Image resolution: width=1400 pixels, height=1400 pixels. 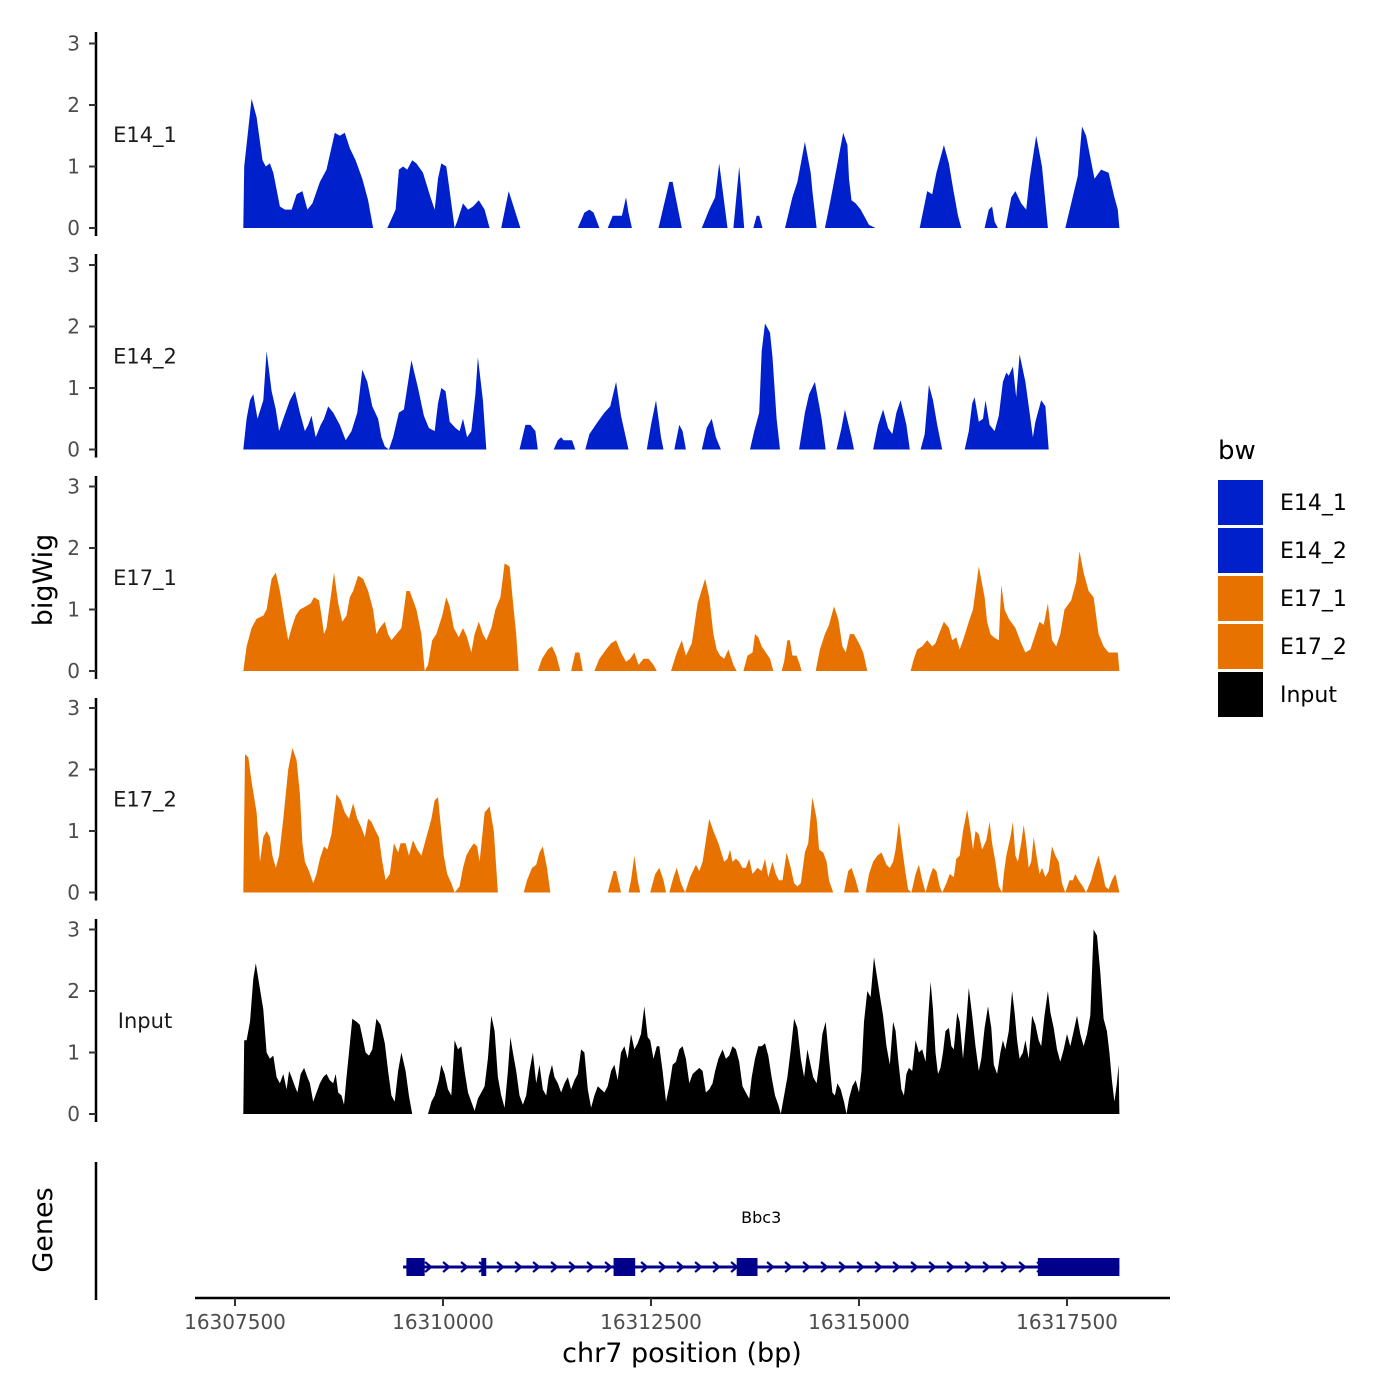 I want to click on y-tick-label-E14_2-1: 1, so click(x=73, y=388).